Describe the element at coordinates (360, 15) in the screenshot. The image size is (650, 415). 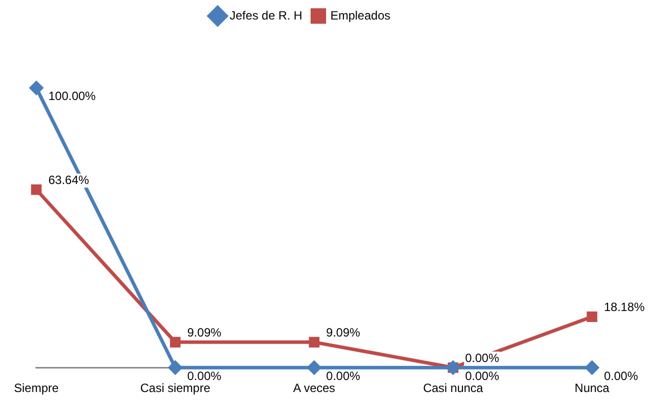
I see `legend-label: Empleados` at that location.